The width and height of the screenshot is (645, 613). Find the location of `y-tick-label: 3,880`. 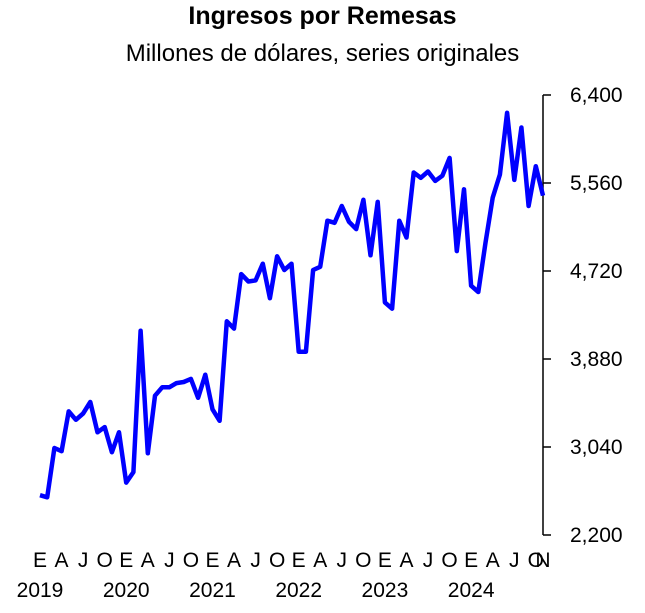

y-tick-label: 3,880 is located at coordinates (596, 359).